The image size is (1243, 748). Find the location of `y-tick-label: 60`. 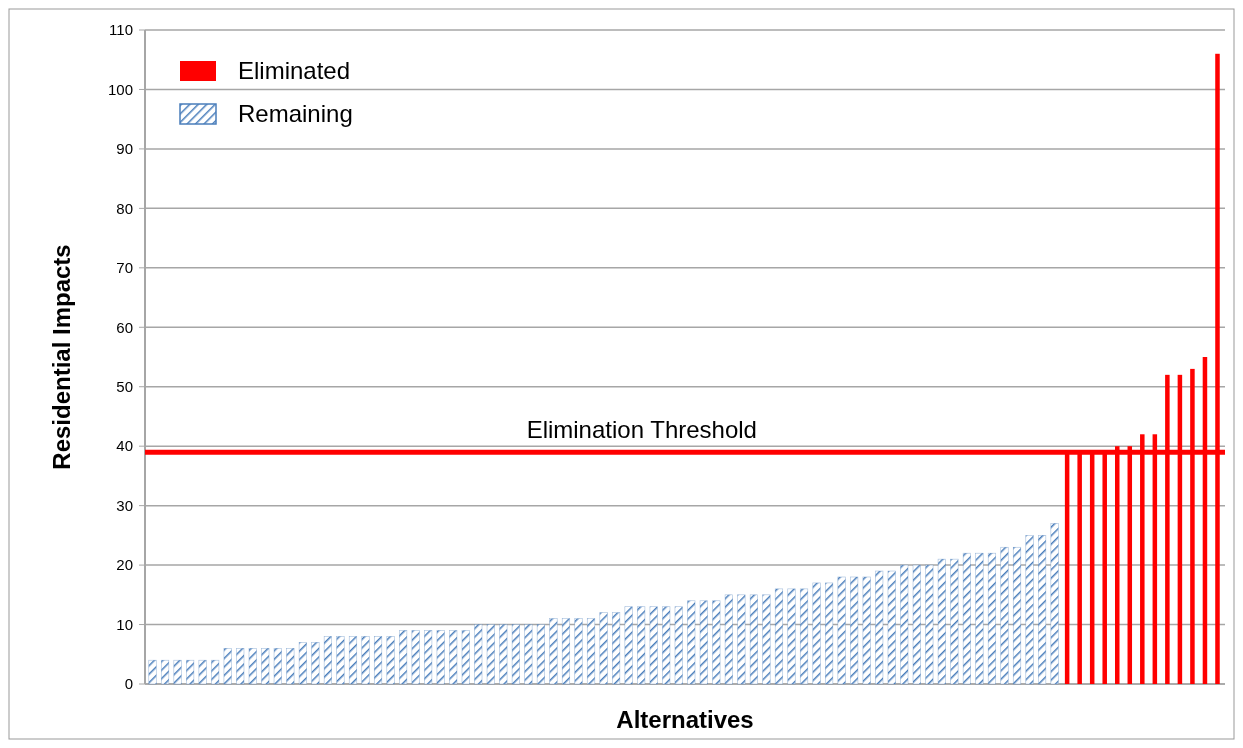

y-tick-label: 60 is located at coordinates (124, 327).